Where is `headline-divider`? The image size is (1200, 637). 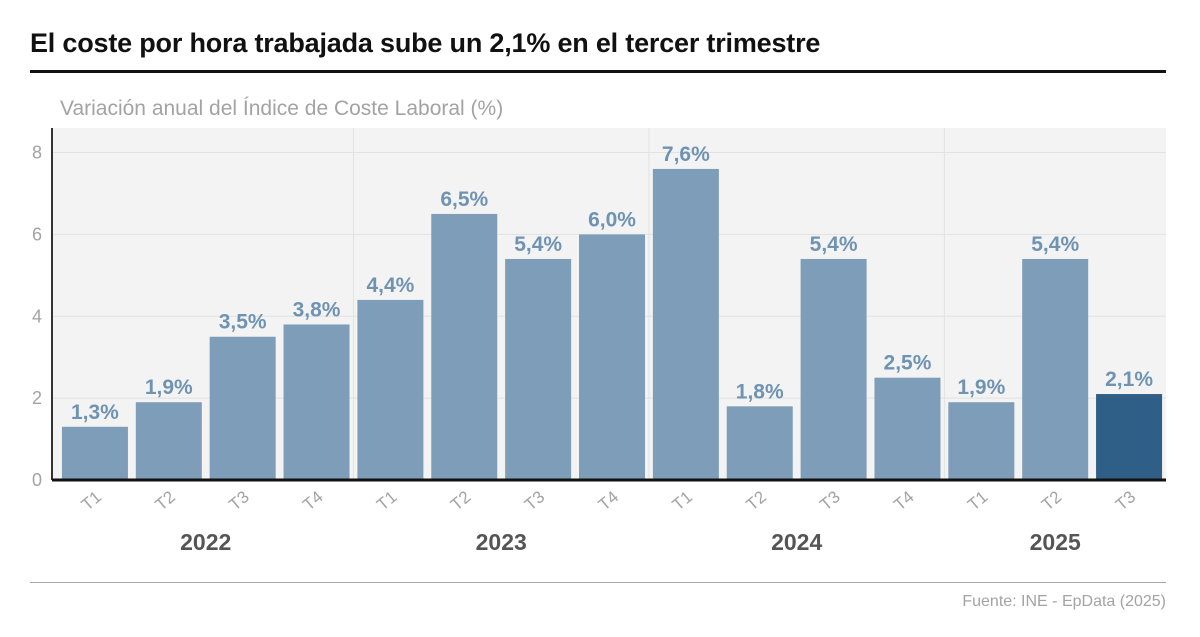
headline-divider is located at coordinates (598, 71).